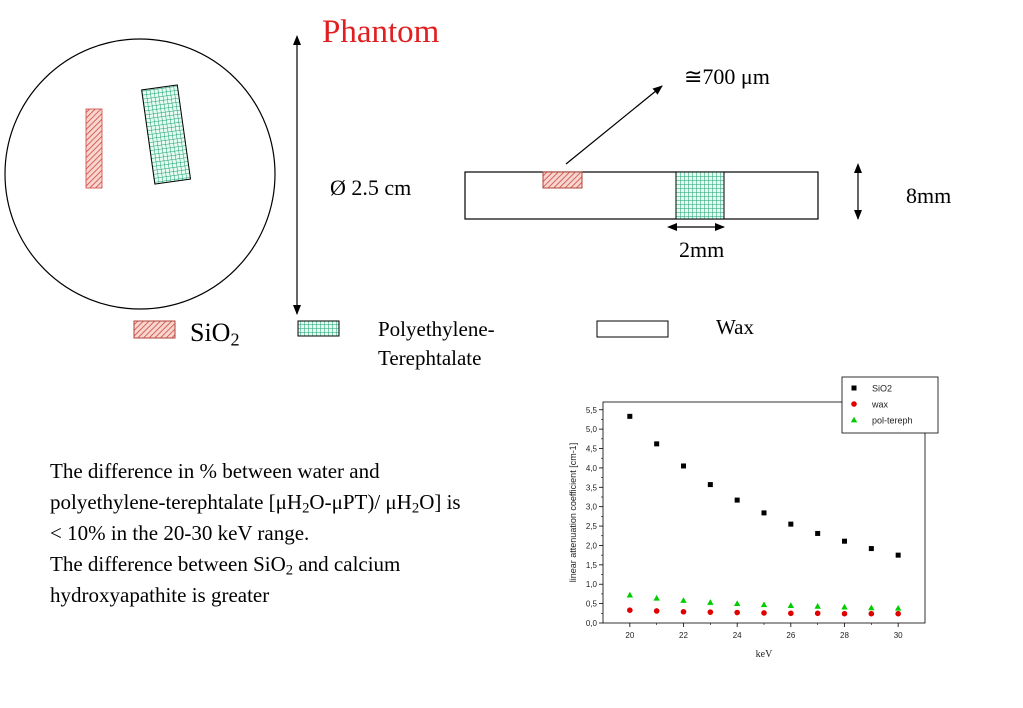 Image resolution: width=1023 pixels, height=708 pixels. I want to click on thickness-arrow, so click(614, 125).